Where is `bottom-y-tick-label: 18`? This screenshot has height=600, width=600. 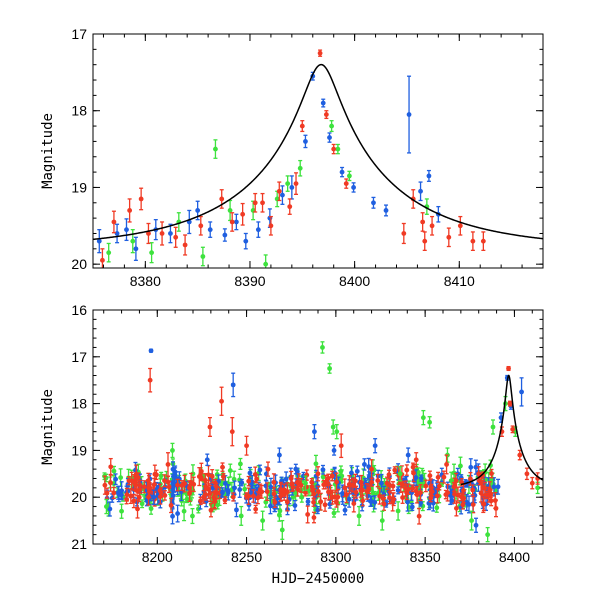
bottom-y-tick-label: 18 is located at coordinates (79, 404).